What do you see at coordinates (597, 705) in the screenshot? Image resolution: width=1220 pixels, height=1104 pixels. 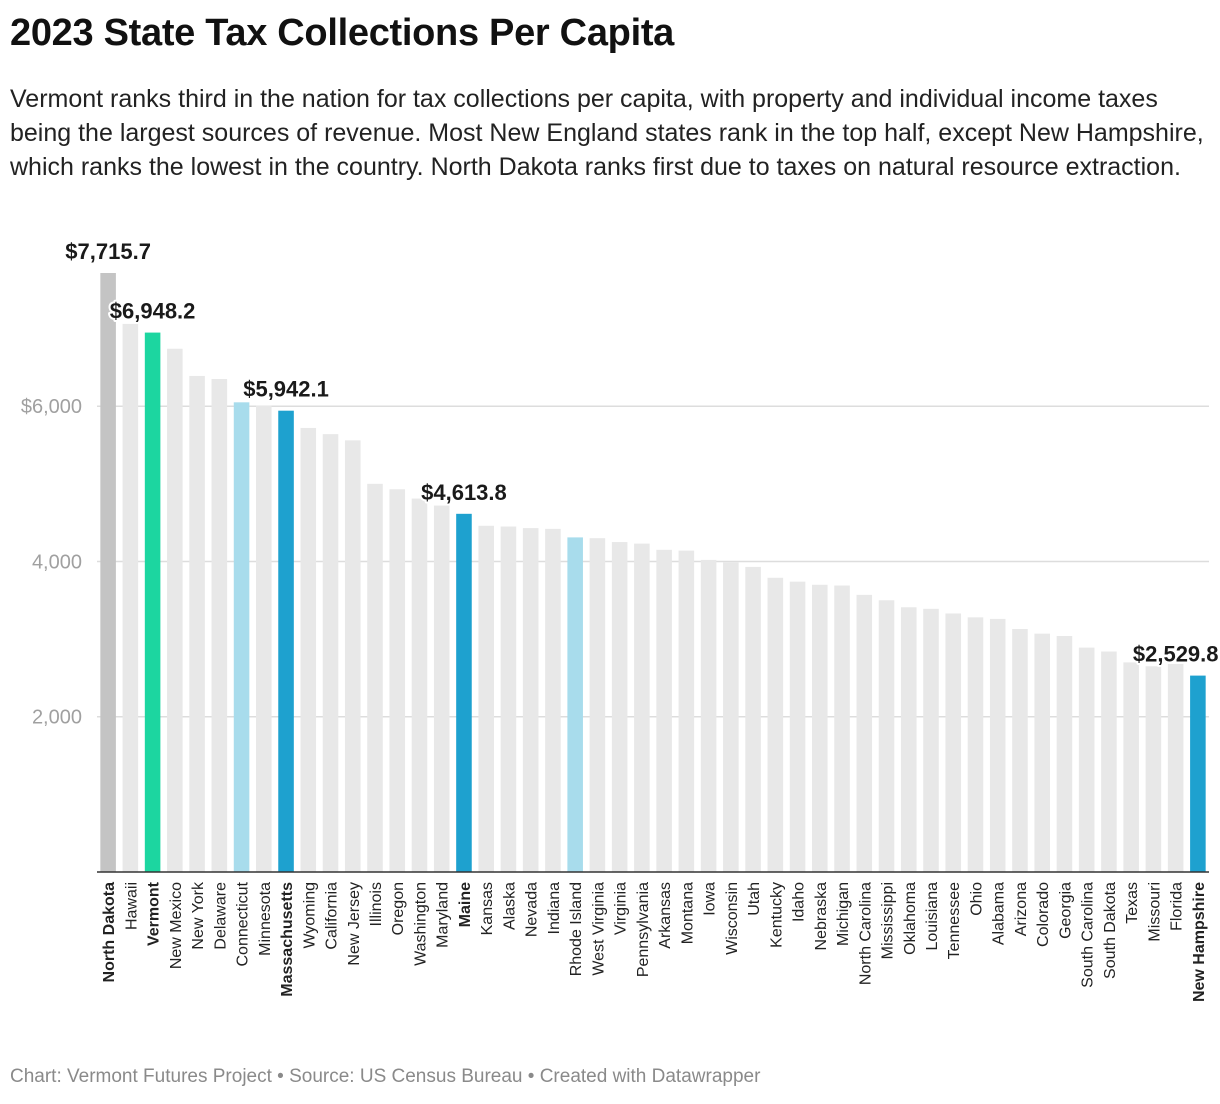 I see `bar-west-virginia` at bounding box center [597, 705].